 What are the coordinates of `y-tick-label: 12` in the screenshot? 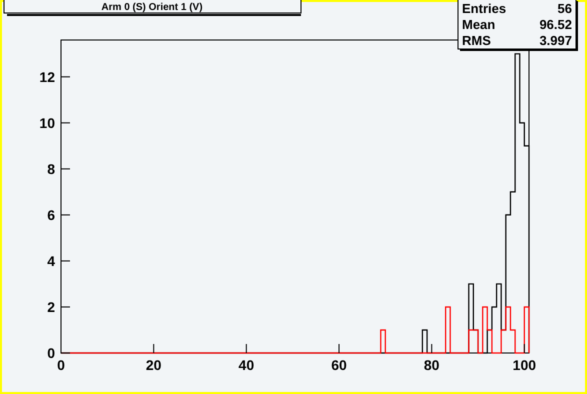 It's located at (47, 76).